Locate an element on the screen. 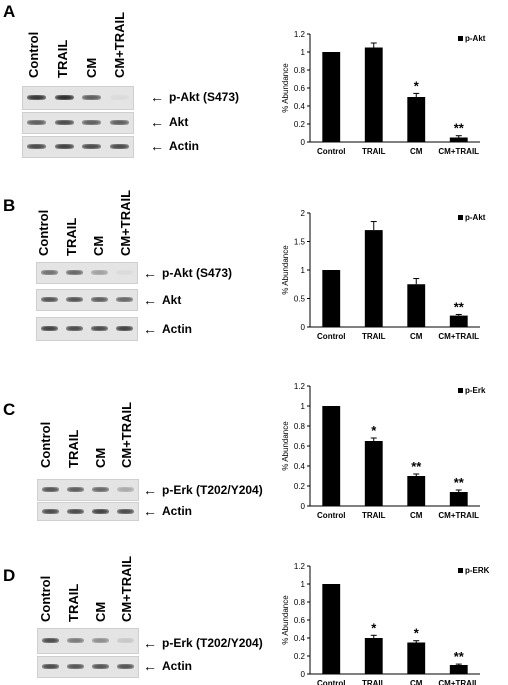 This screenshot has width=508, height=685. y-tick-label: 0.4 is located at coordinates (300, 638).